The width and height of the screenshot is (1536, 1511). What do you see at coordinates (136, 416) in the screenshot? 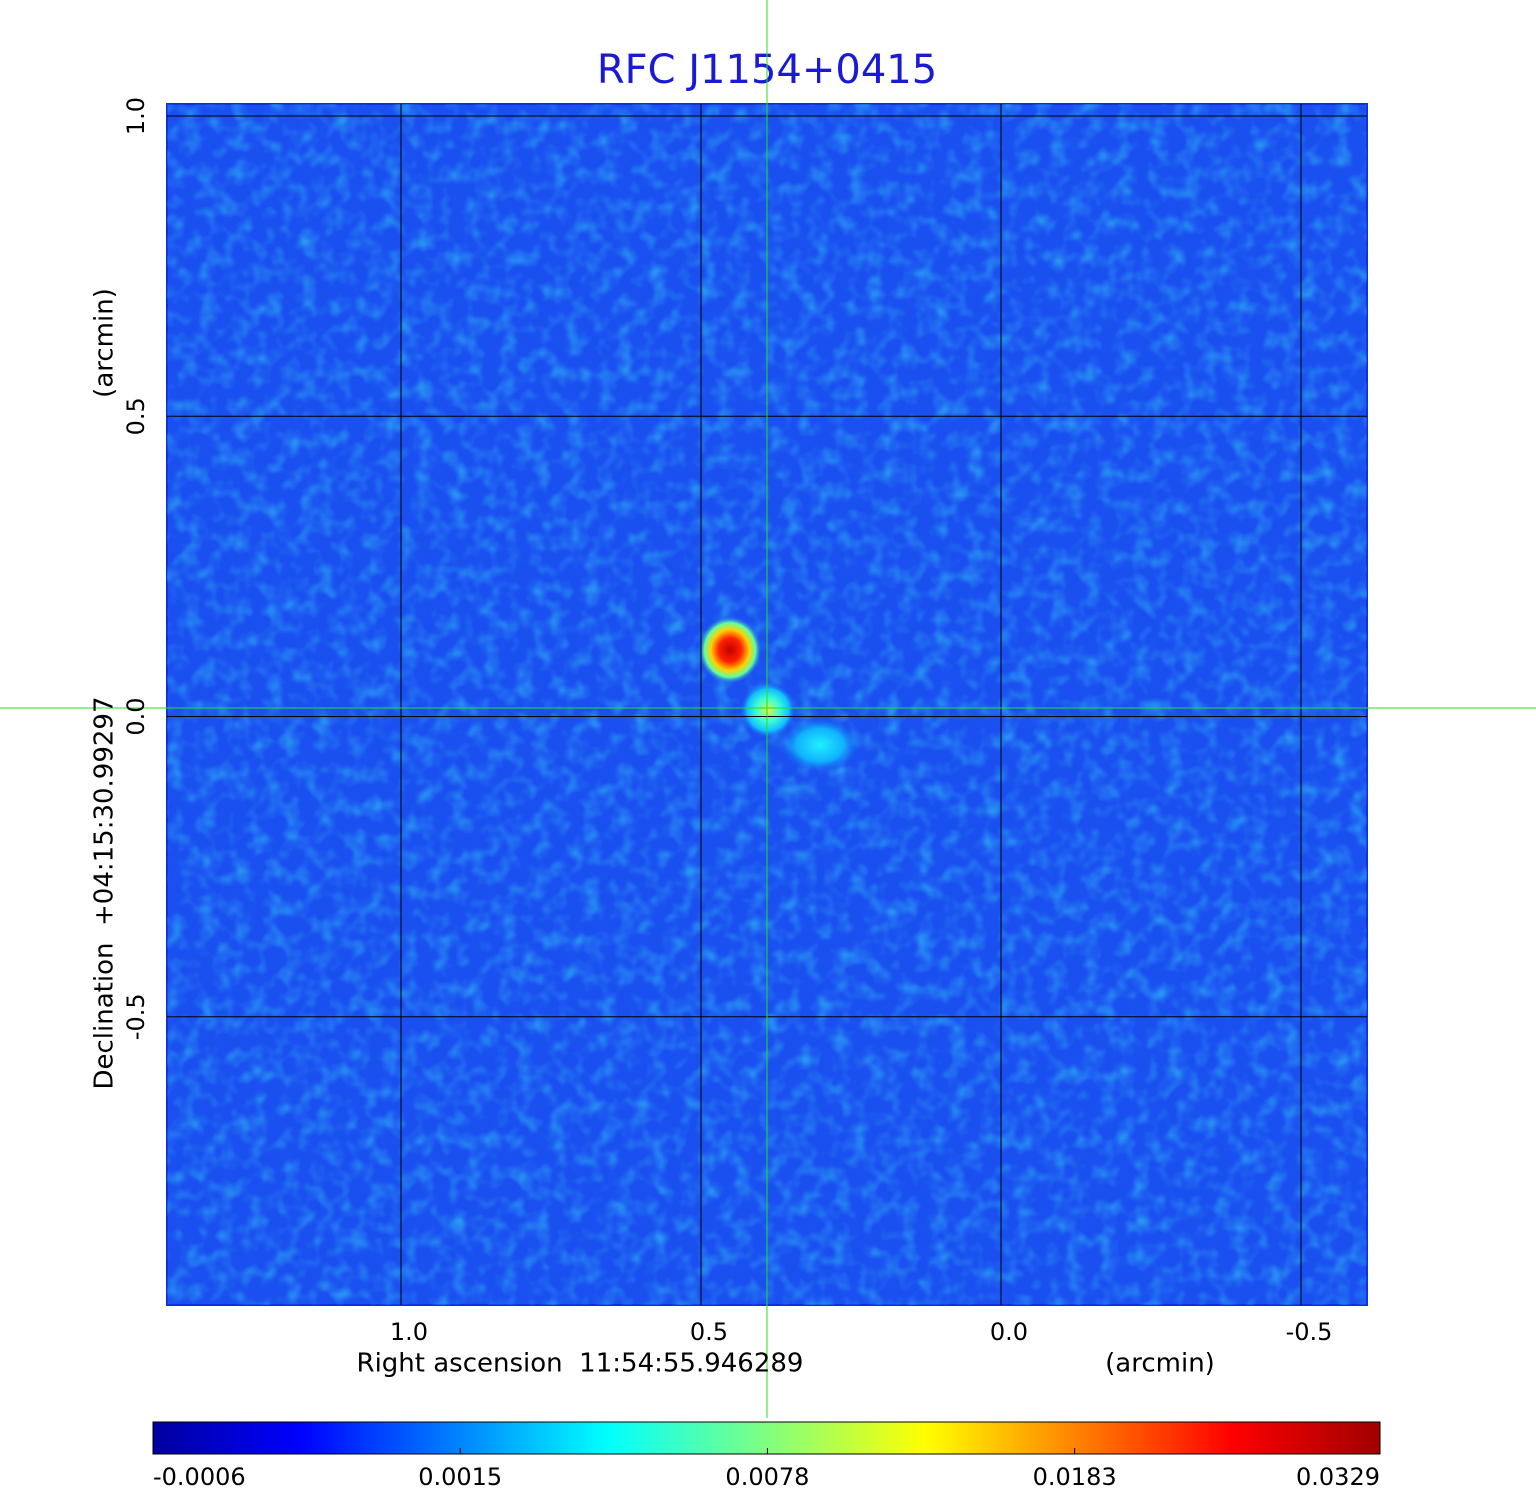
I see `y-tick-label: 0.5` at bounding box center [136, 416].